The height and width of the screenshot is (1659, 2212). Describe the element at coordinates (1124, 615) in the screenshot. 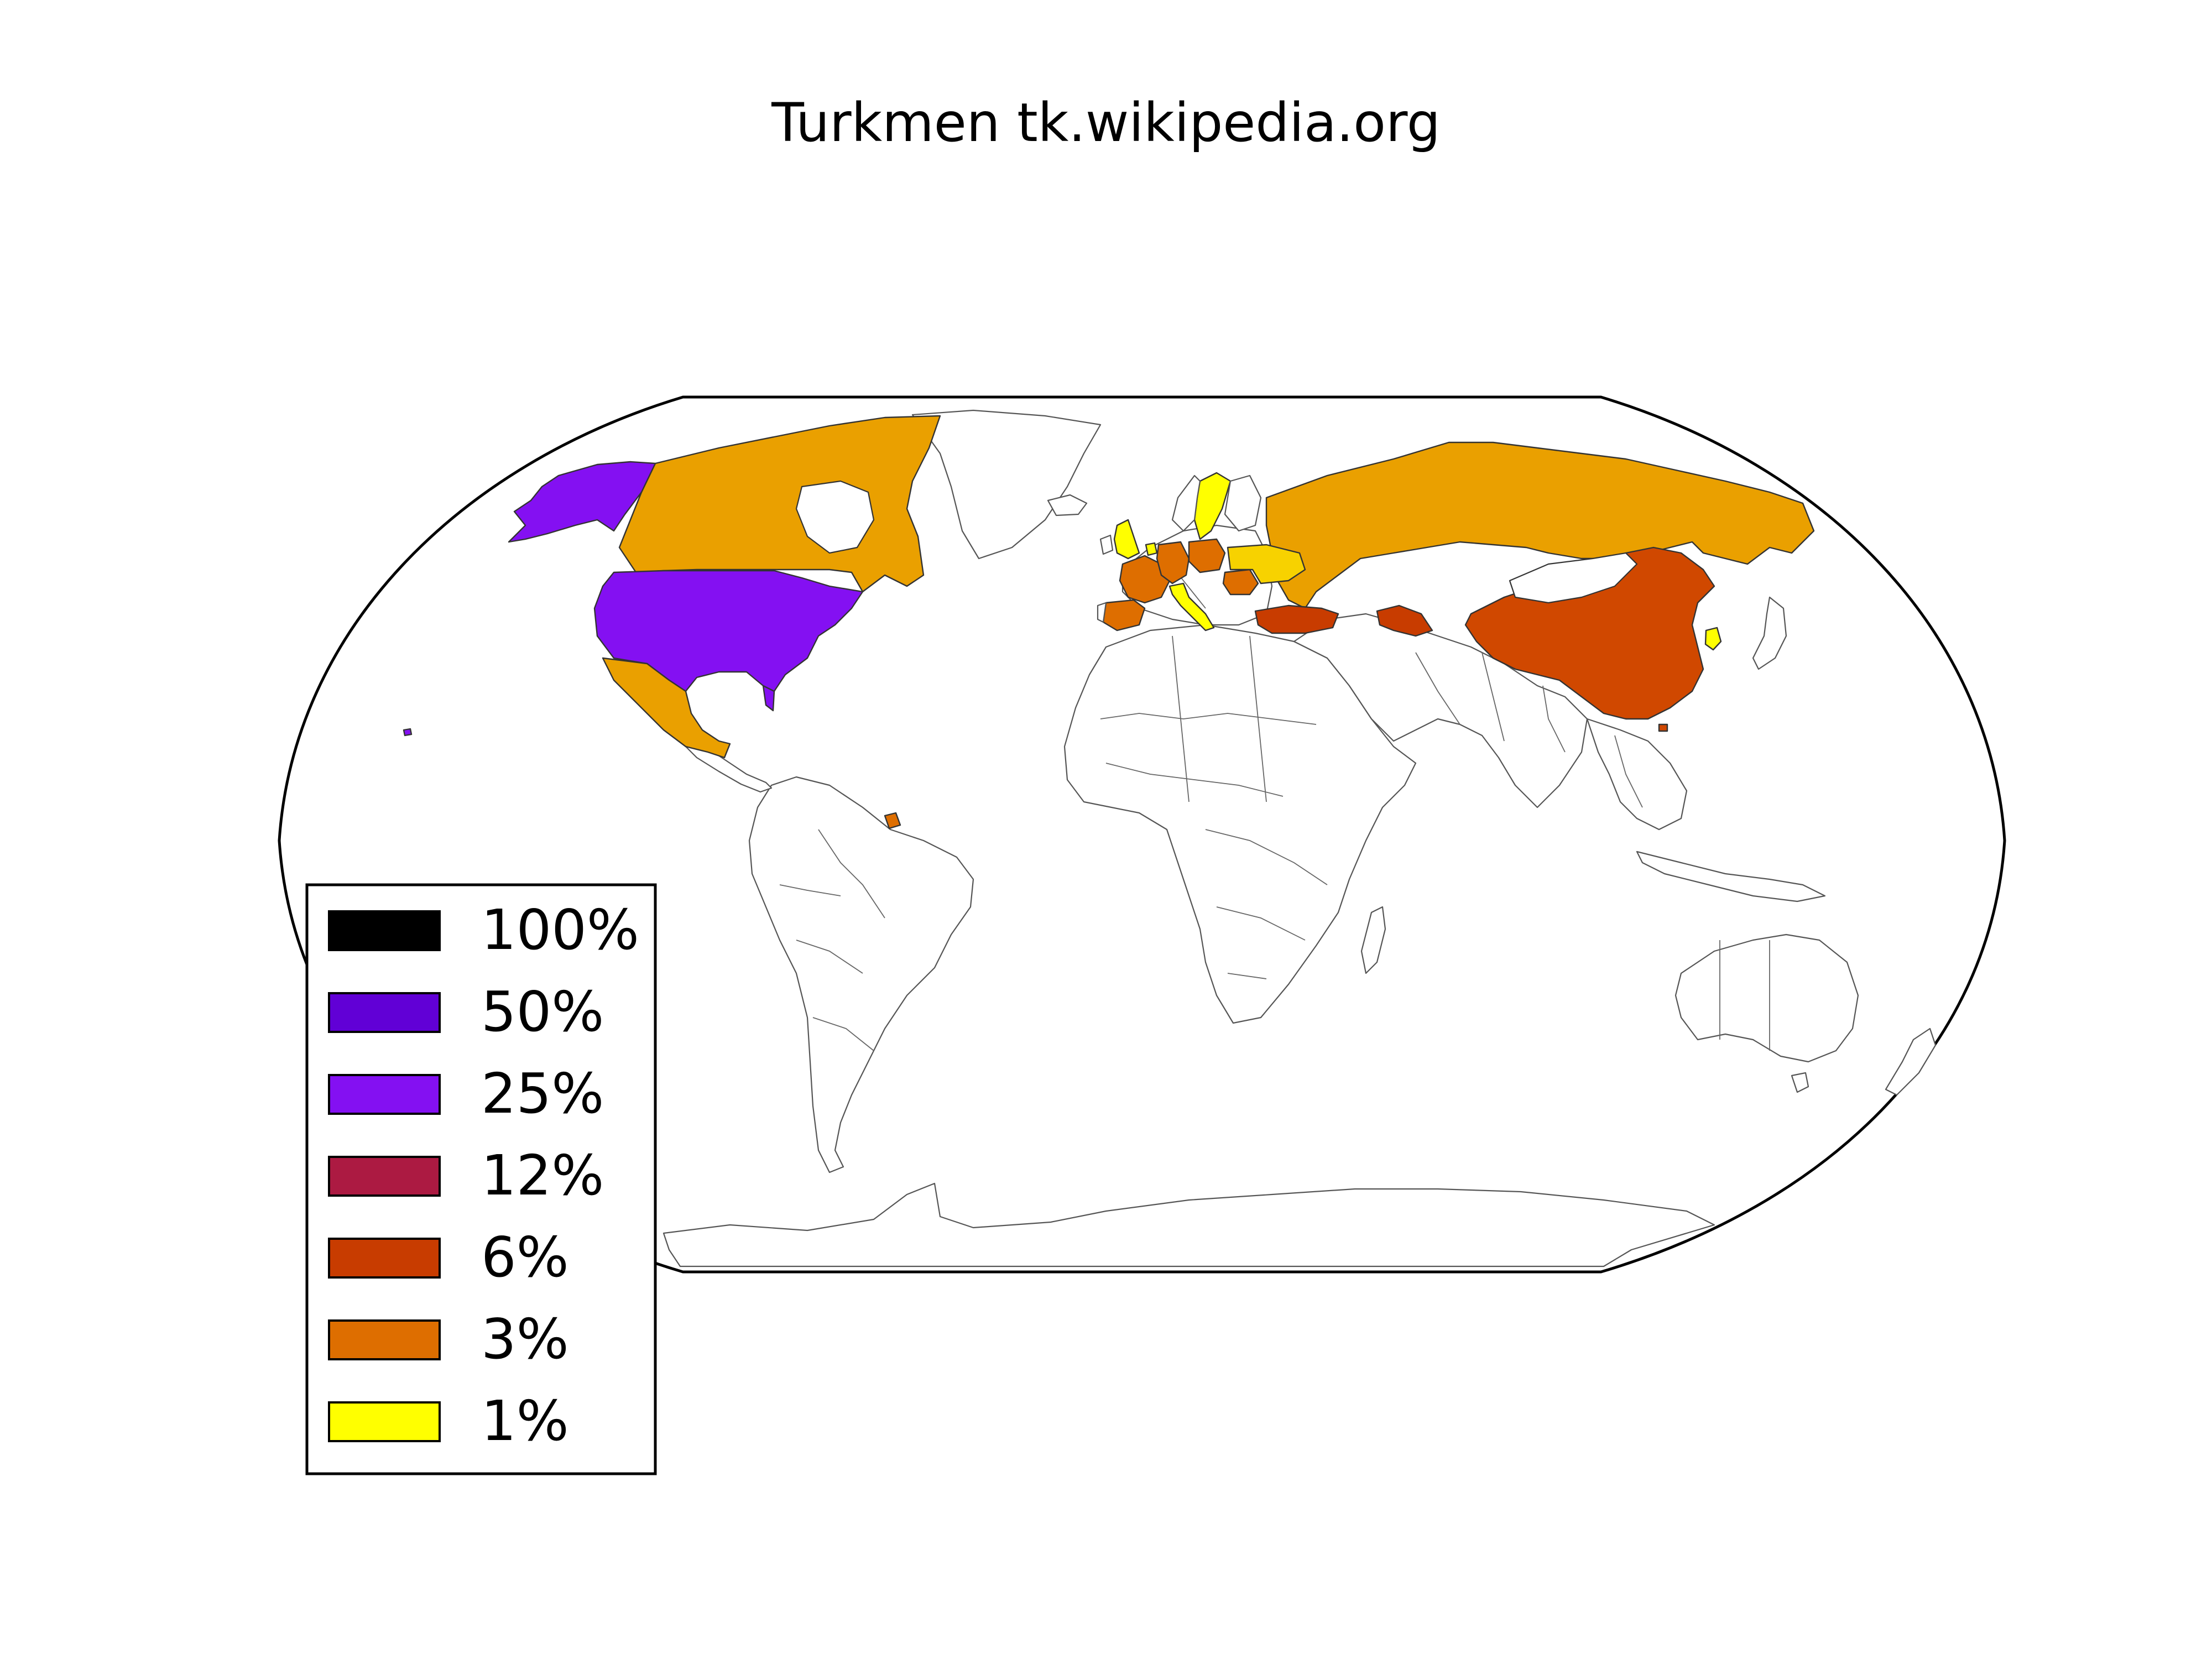

I see `region-spain` at that location.